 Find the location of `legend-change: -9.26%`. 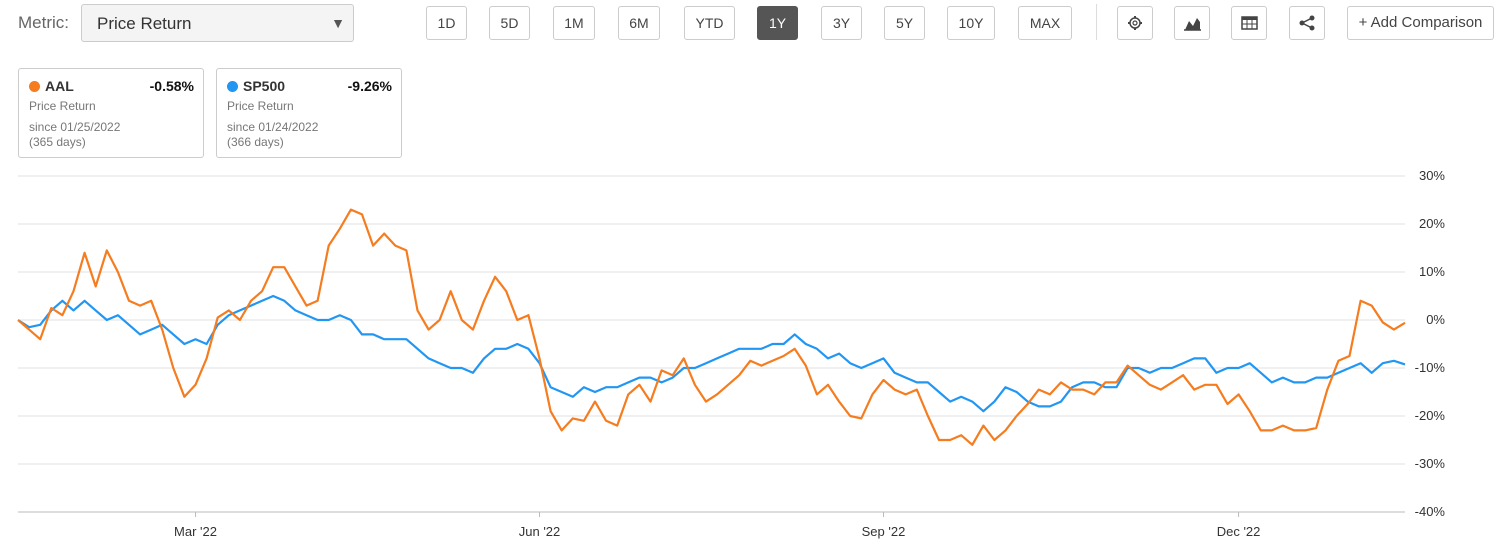

legend-change: -9.26% is located at coordinates (369, 86).